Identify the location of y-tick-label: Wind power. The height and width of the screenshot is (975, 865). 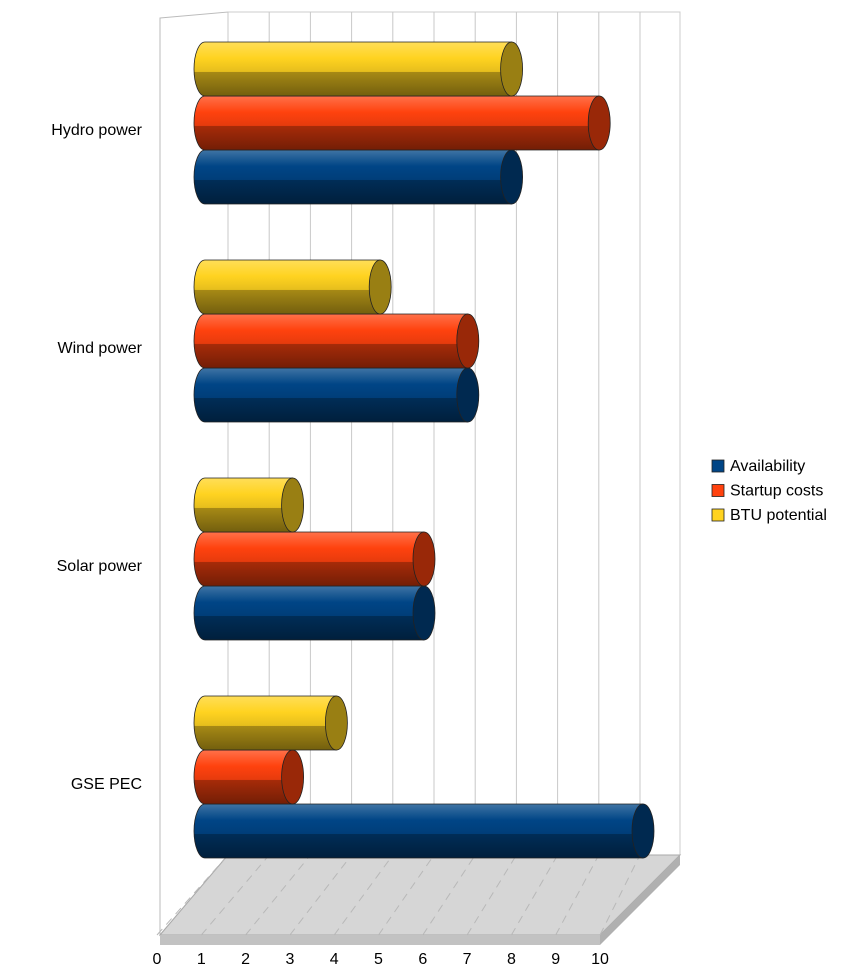
(100, 348).